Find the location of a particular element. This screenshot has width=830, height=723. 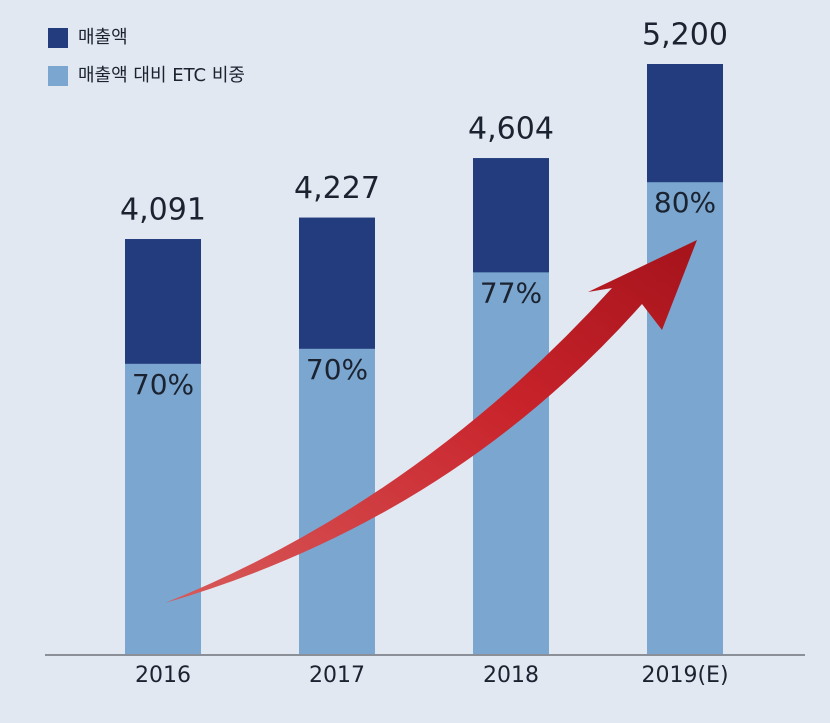

x-tick-label: 2016 is located at coordinates (163, 675).